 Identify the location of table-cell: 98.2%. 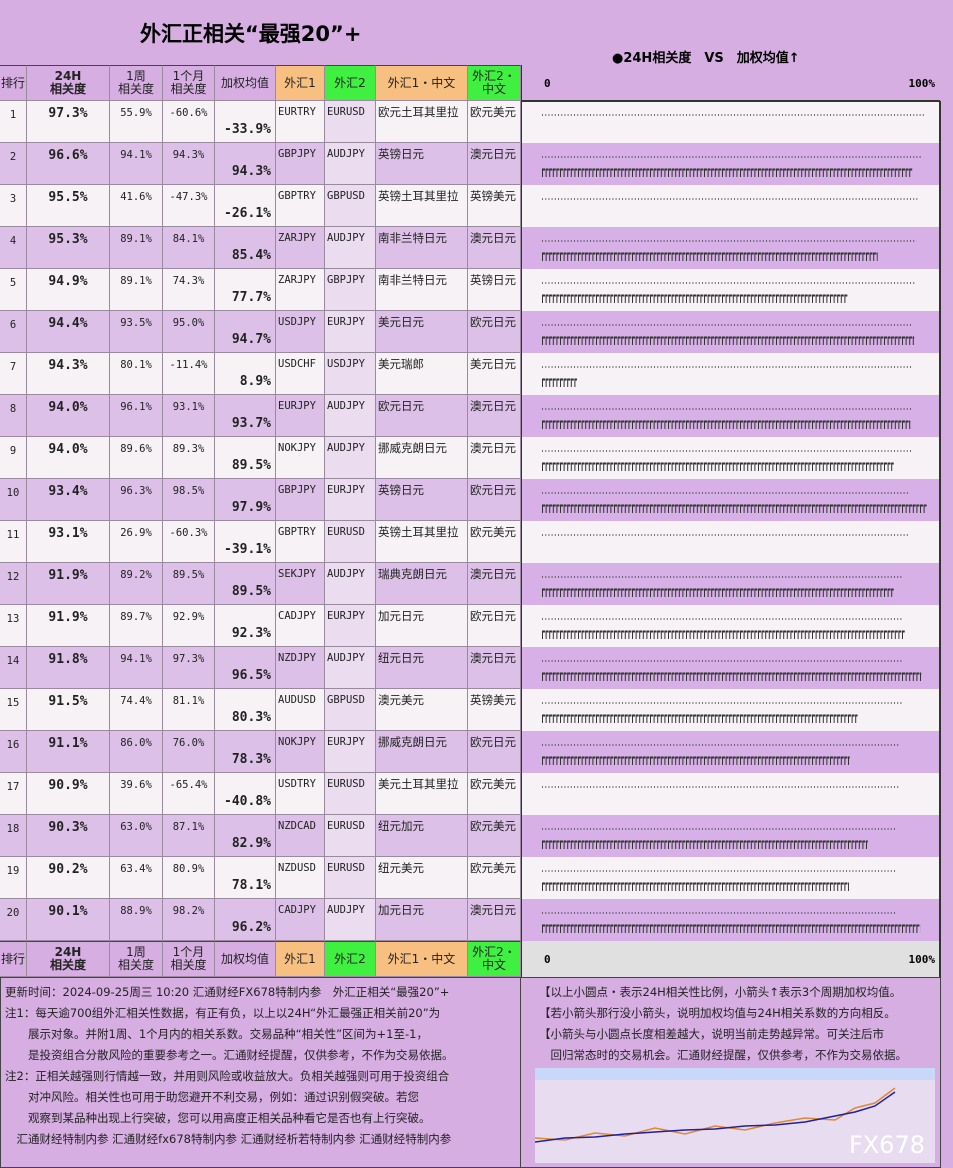
(189, 920).